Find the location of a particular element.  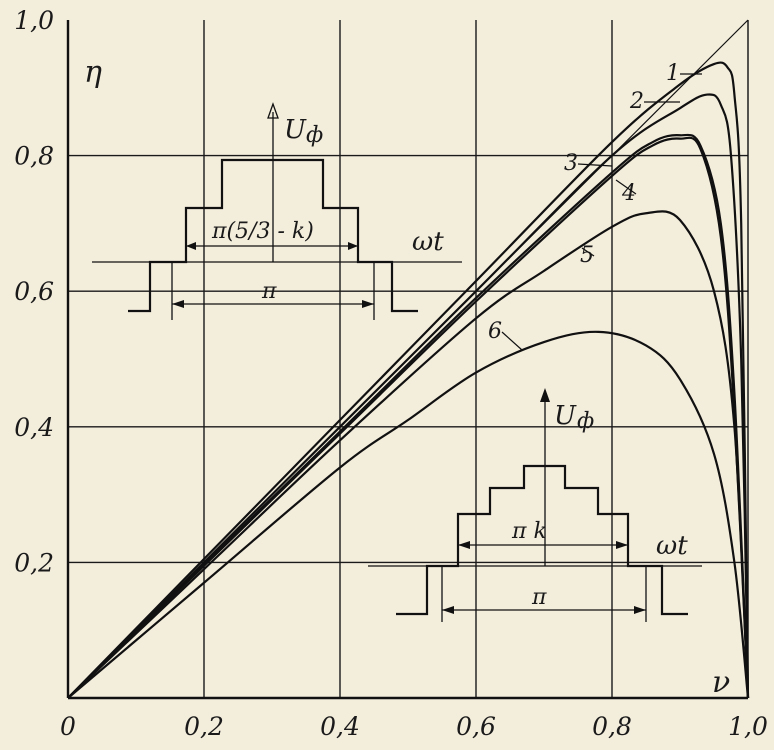

inset-bottom-arrow-icon is located at coordinates (545, 395).